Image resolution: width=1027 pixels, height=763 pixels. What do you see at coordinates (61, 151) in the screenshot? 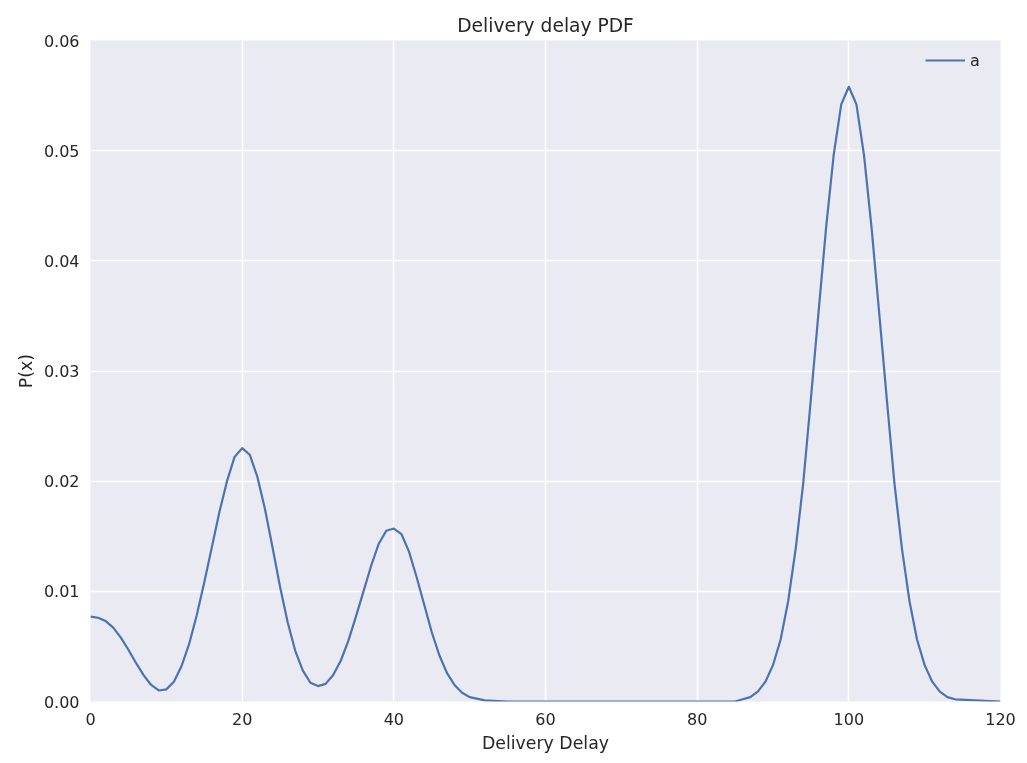
I see `y-tick-label: 0.05` at bounding box center [61, 151].